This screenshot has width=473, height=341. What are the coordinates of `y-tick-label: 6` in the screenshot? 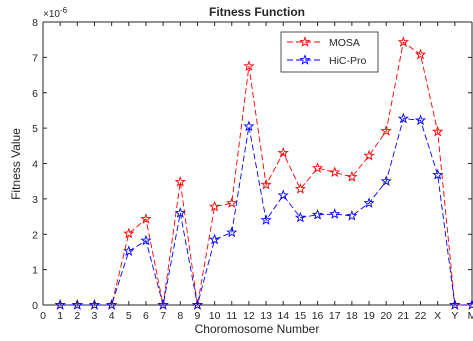 It's located at (35, 94).